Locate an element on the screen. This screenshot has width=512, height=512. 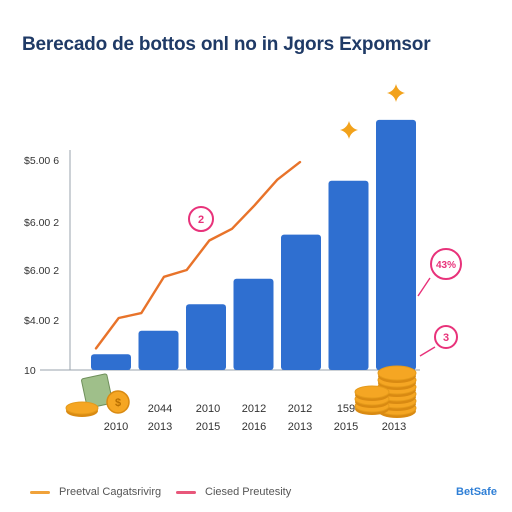
x-tick-label-top: 159 is located at coordinates (346, 409).